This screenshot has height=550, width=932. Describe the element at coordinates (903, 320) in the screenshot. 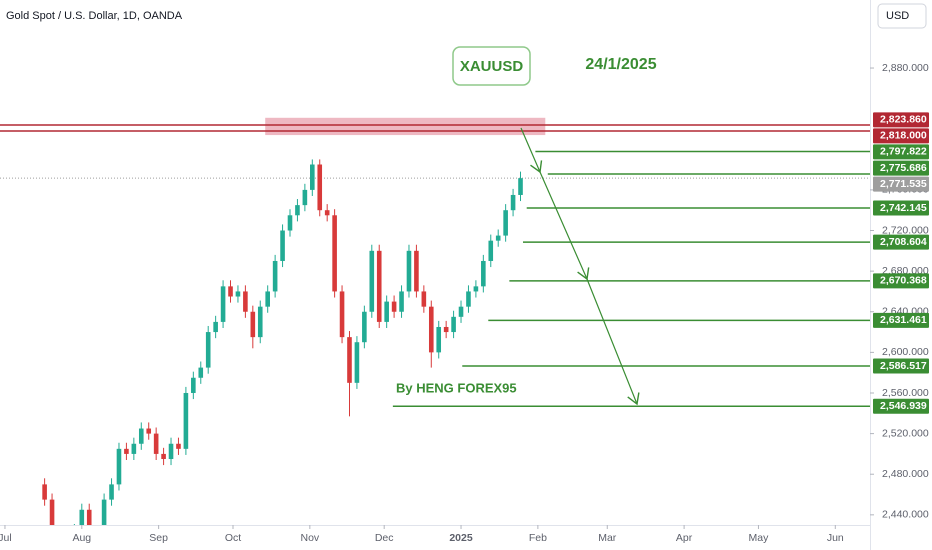

I see `price-label: 2,631.461` at that location.